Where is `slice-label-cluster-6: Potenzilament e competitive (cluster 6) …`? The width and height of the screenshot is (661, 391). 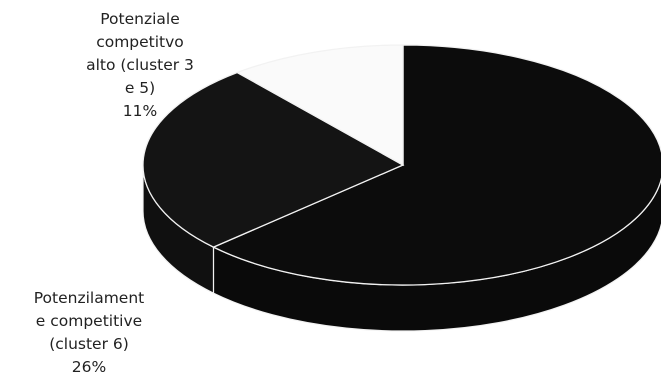 slice-label-cluster-6: Potenzilament e competitive (cluster 6) … is located at coordinates (89, 333).